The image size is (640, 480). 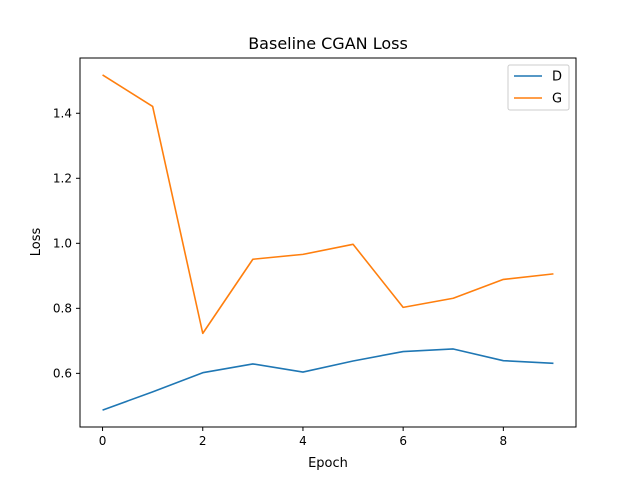 I want to click on x-axis-label: Epoch, so click(x=328, y=463).